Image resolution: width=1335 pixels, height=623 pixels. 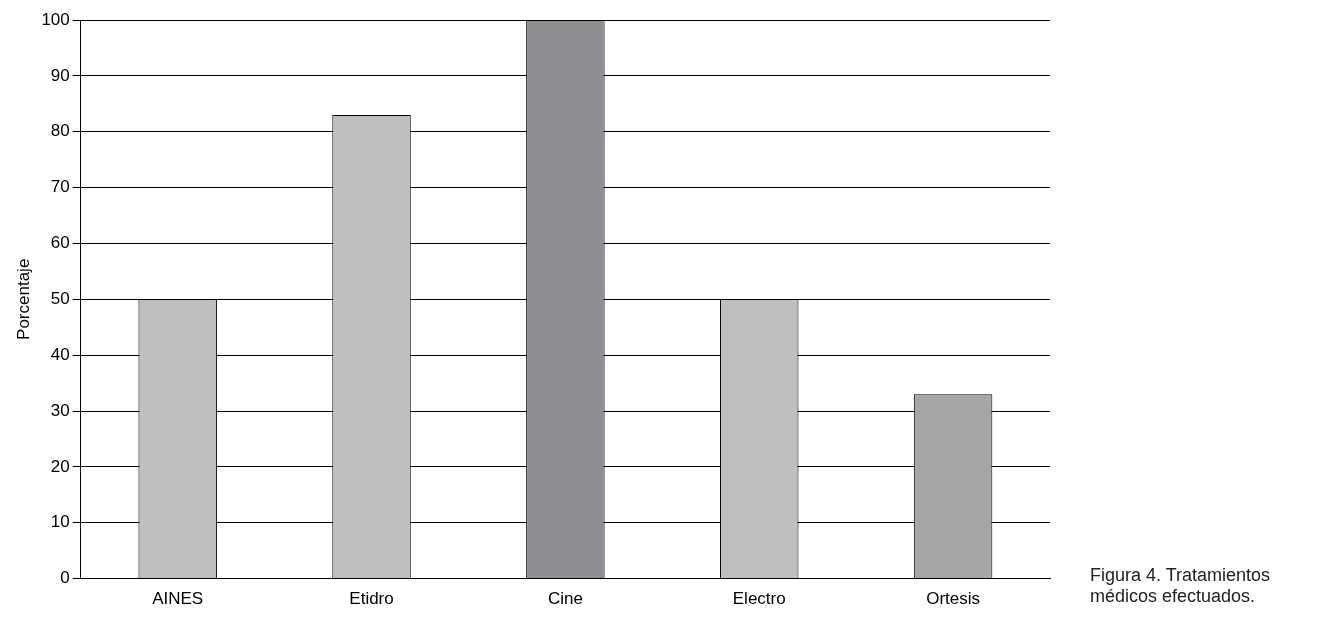 What do you see at coordinates (60, 187) in the screenshot?
I see `y-tick-label: 70` at bounding box center [60, 187].